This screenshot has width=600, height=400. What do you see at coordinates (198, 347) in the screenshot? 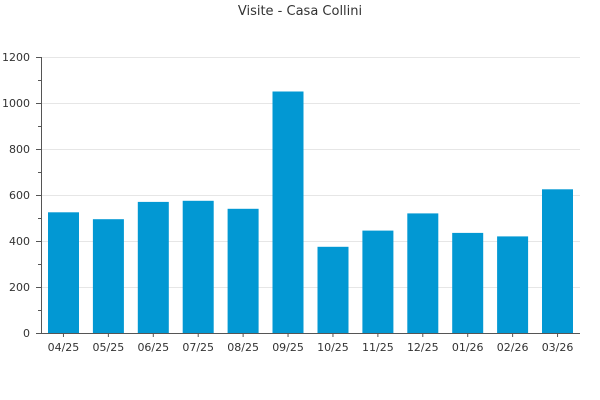
I see `x-tick-label: 07/25` at bounding box center [198, 347].